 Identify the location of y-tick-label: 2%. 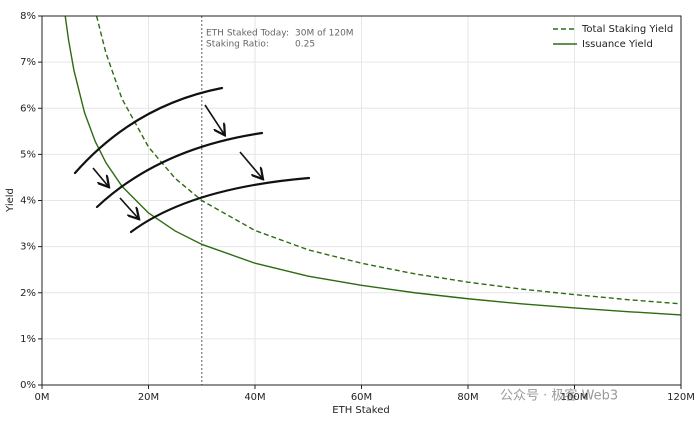
(28, 293).